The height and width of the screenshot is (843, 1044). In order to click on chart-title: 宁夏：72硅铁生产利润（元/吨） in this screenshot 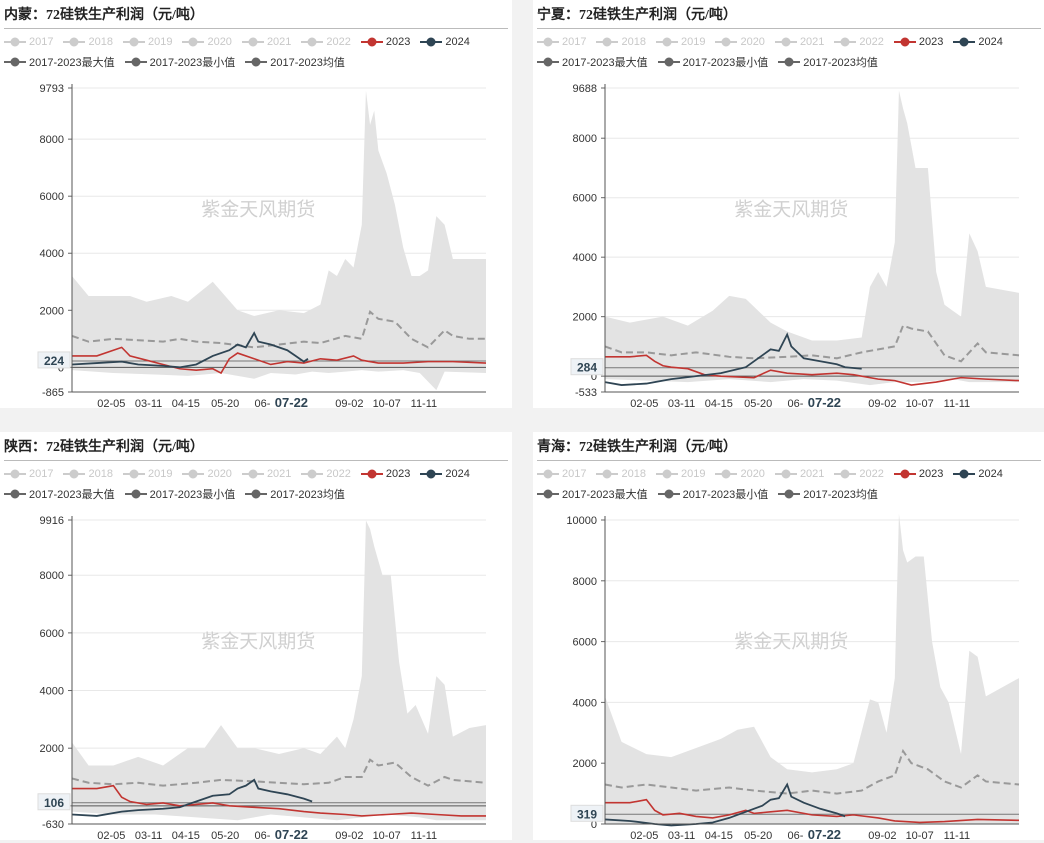, I will do `click(637, 15)`.